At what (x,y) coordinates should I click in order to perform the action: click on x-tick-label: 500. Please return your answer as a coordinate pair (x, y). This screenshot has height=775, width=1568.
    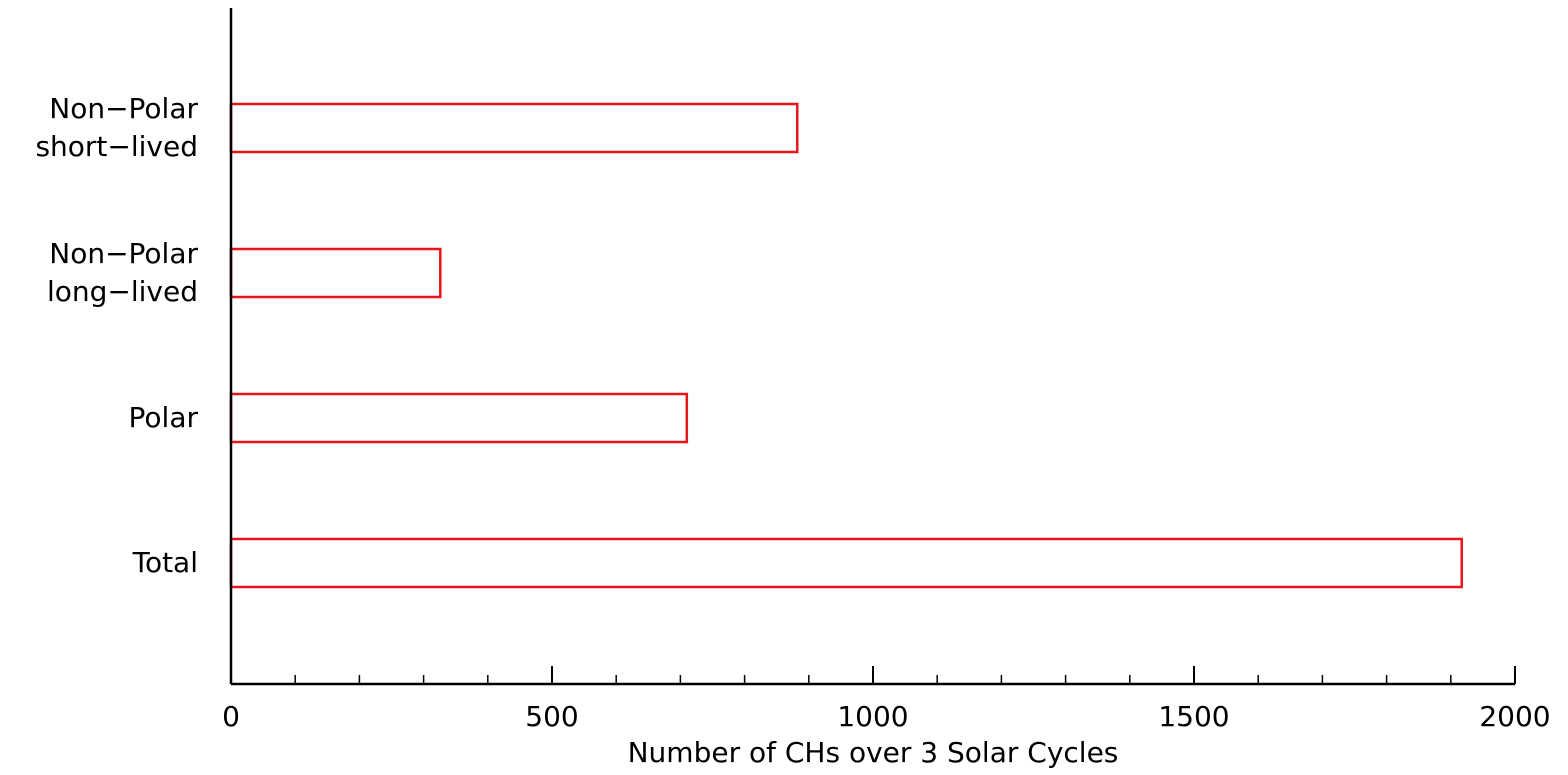
    Looking at the image, I should click on (551, 716).